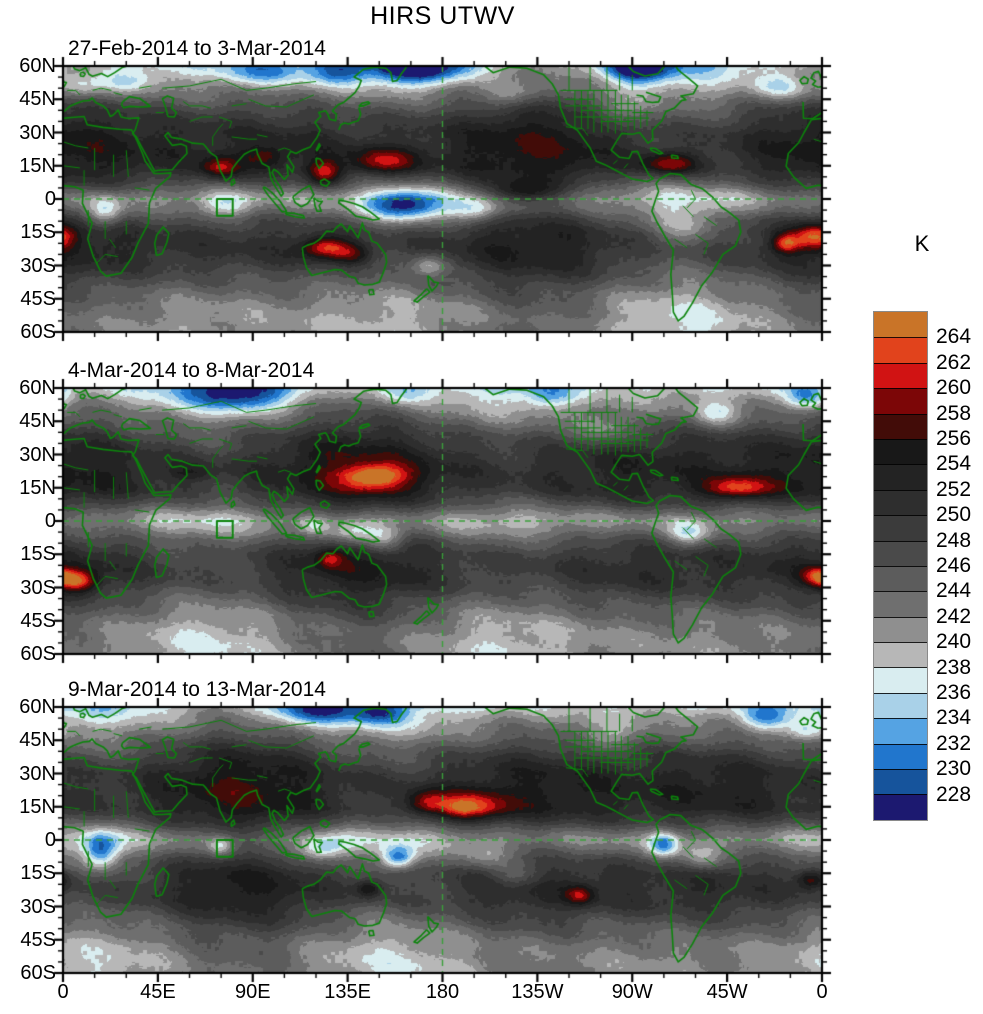 The image size is (983, 1014). Describe the element at coordinates (954, 616) in the screenshot. I see `colorbar-level-label: 242` at that location.